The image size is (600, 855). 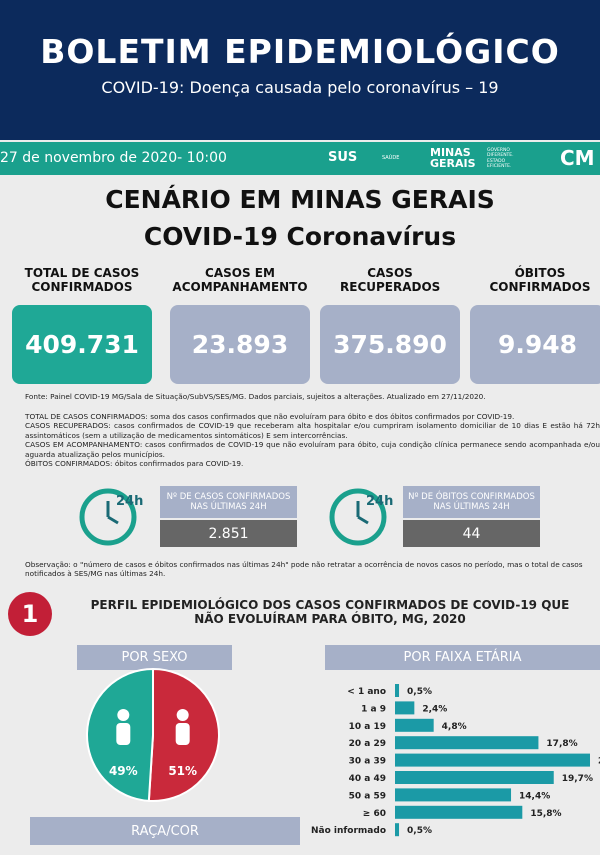 I want to click on card-label: CASOS RECUPERADOS, so click(x=390, y=280).